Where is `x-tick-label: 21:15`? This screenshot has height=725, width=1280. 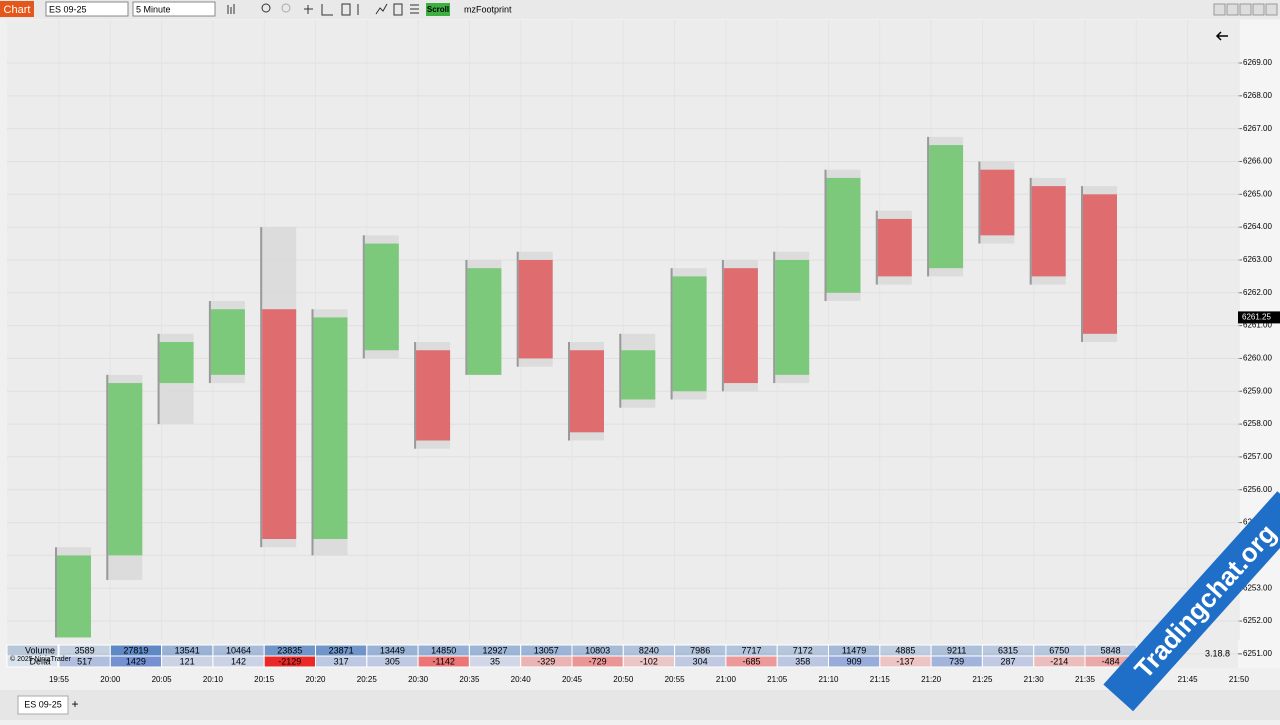
x-tick-label: 21:15 is located at coordinates (880, 679).